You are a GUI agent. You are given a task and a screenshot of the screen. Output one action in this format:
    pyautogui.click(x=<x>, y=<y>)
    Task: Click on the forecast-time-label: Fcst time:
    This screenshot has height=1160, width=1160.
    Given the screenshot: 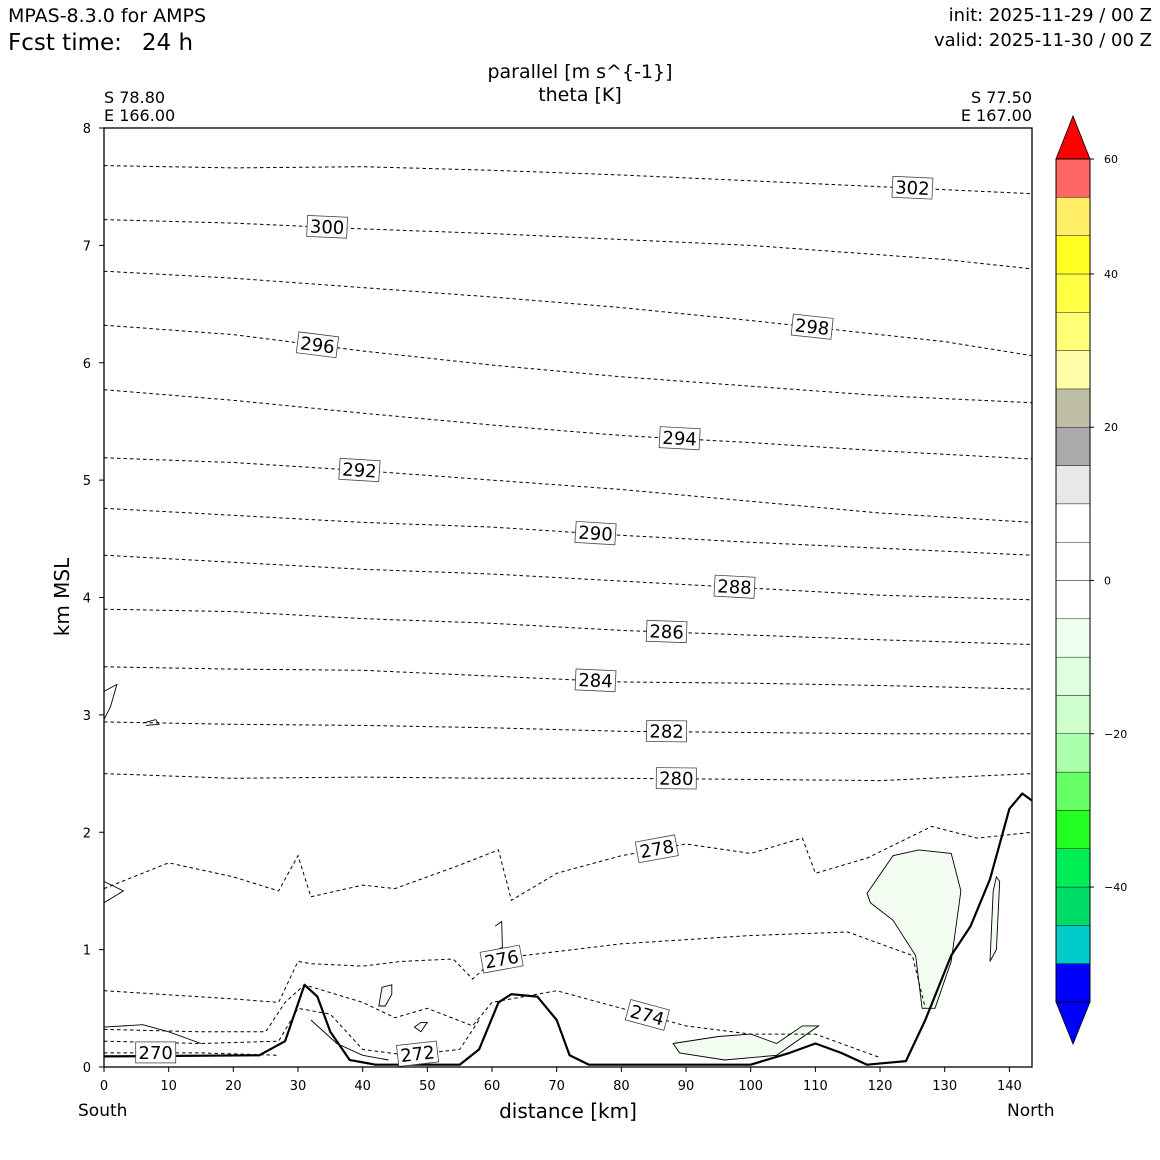 What is the action you would take?
    pyautogui.click(x=65, y=43)
    